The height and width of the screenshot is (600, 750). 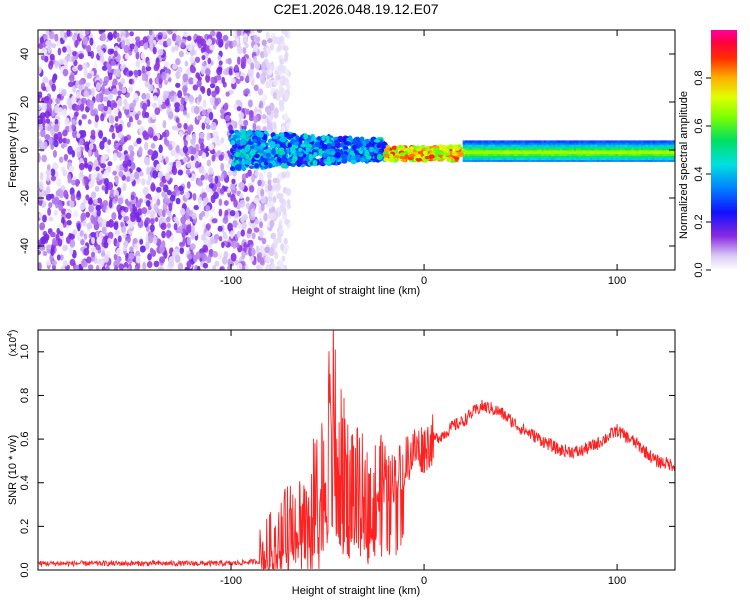 What do you see at coordinates (355, 9) in the screenshot?
I see `figure-title: C2E1.2026.048.19.12.E07` at bounding box center [355, 9].